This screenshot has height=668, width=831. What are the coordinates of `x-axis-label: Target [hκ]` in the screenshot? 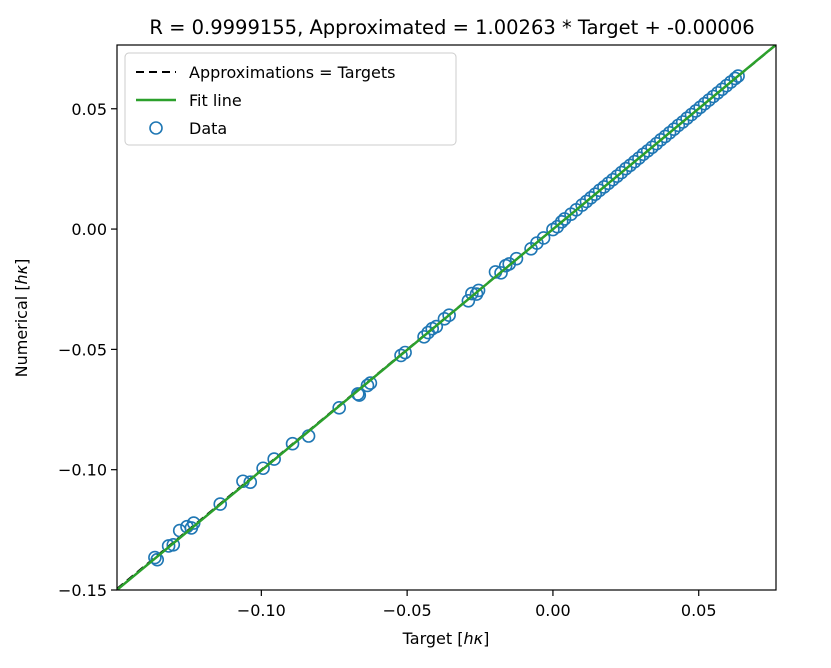 It's located at (446, 638).